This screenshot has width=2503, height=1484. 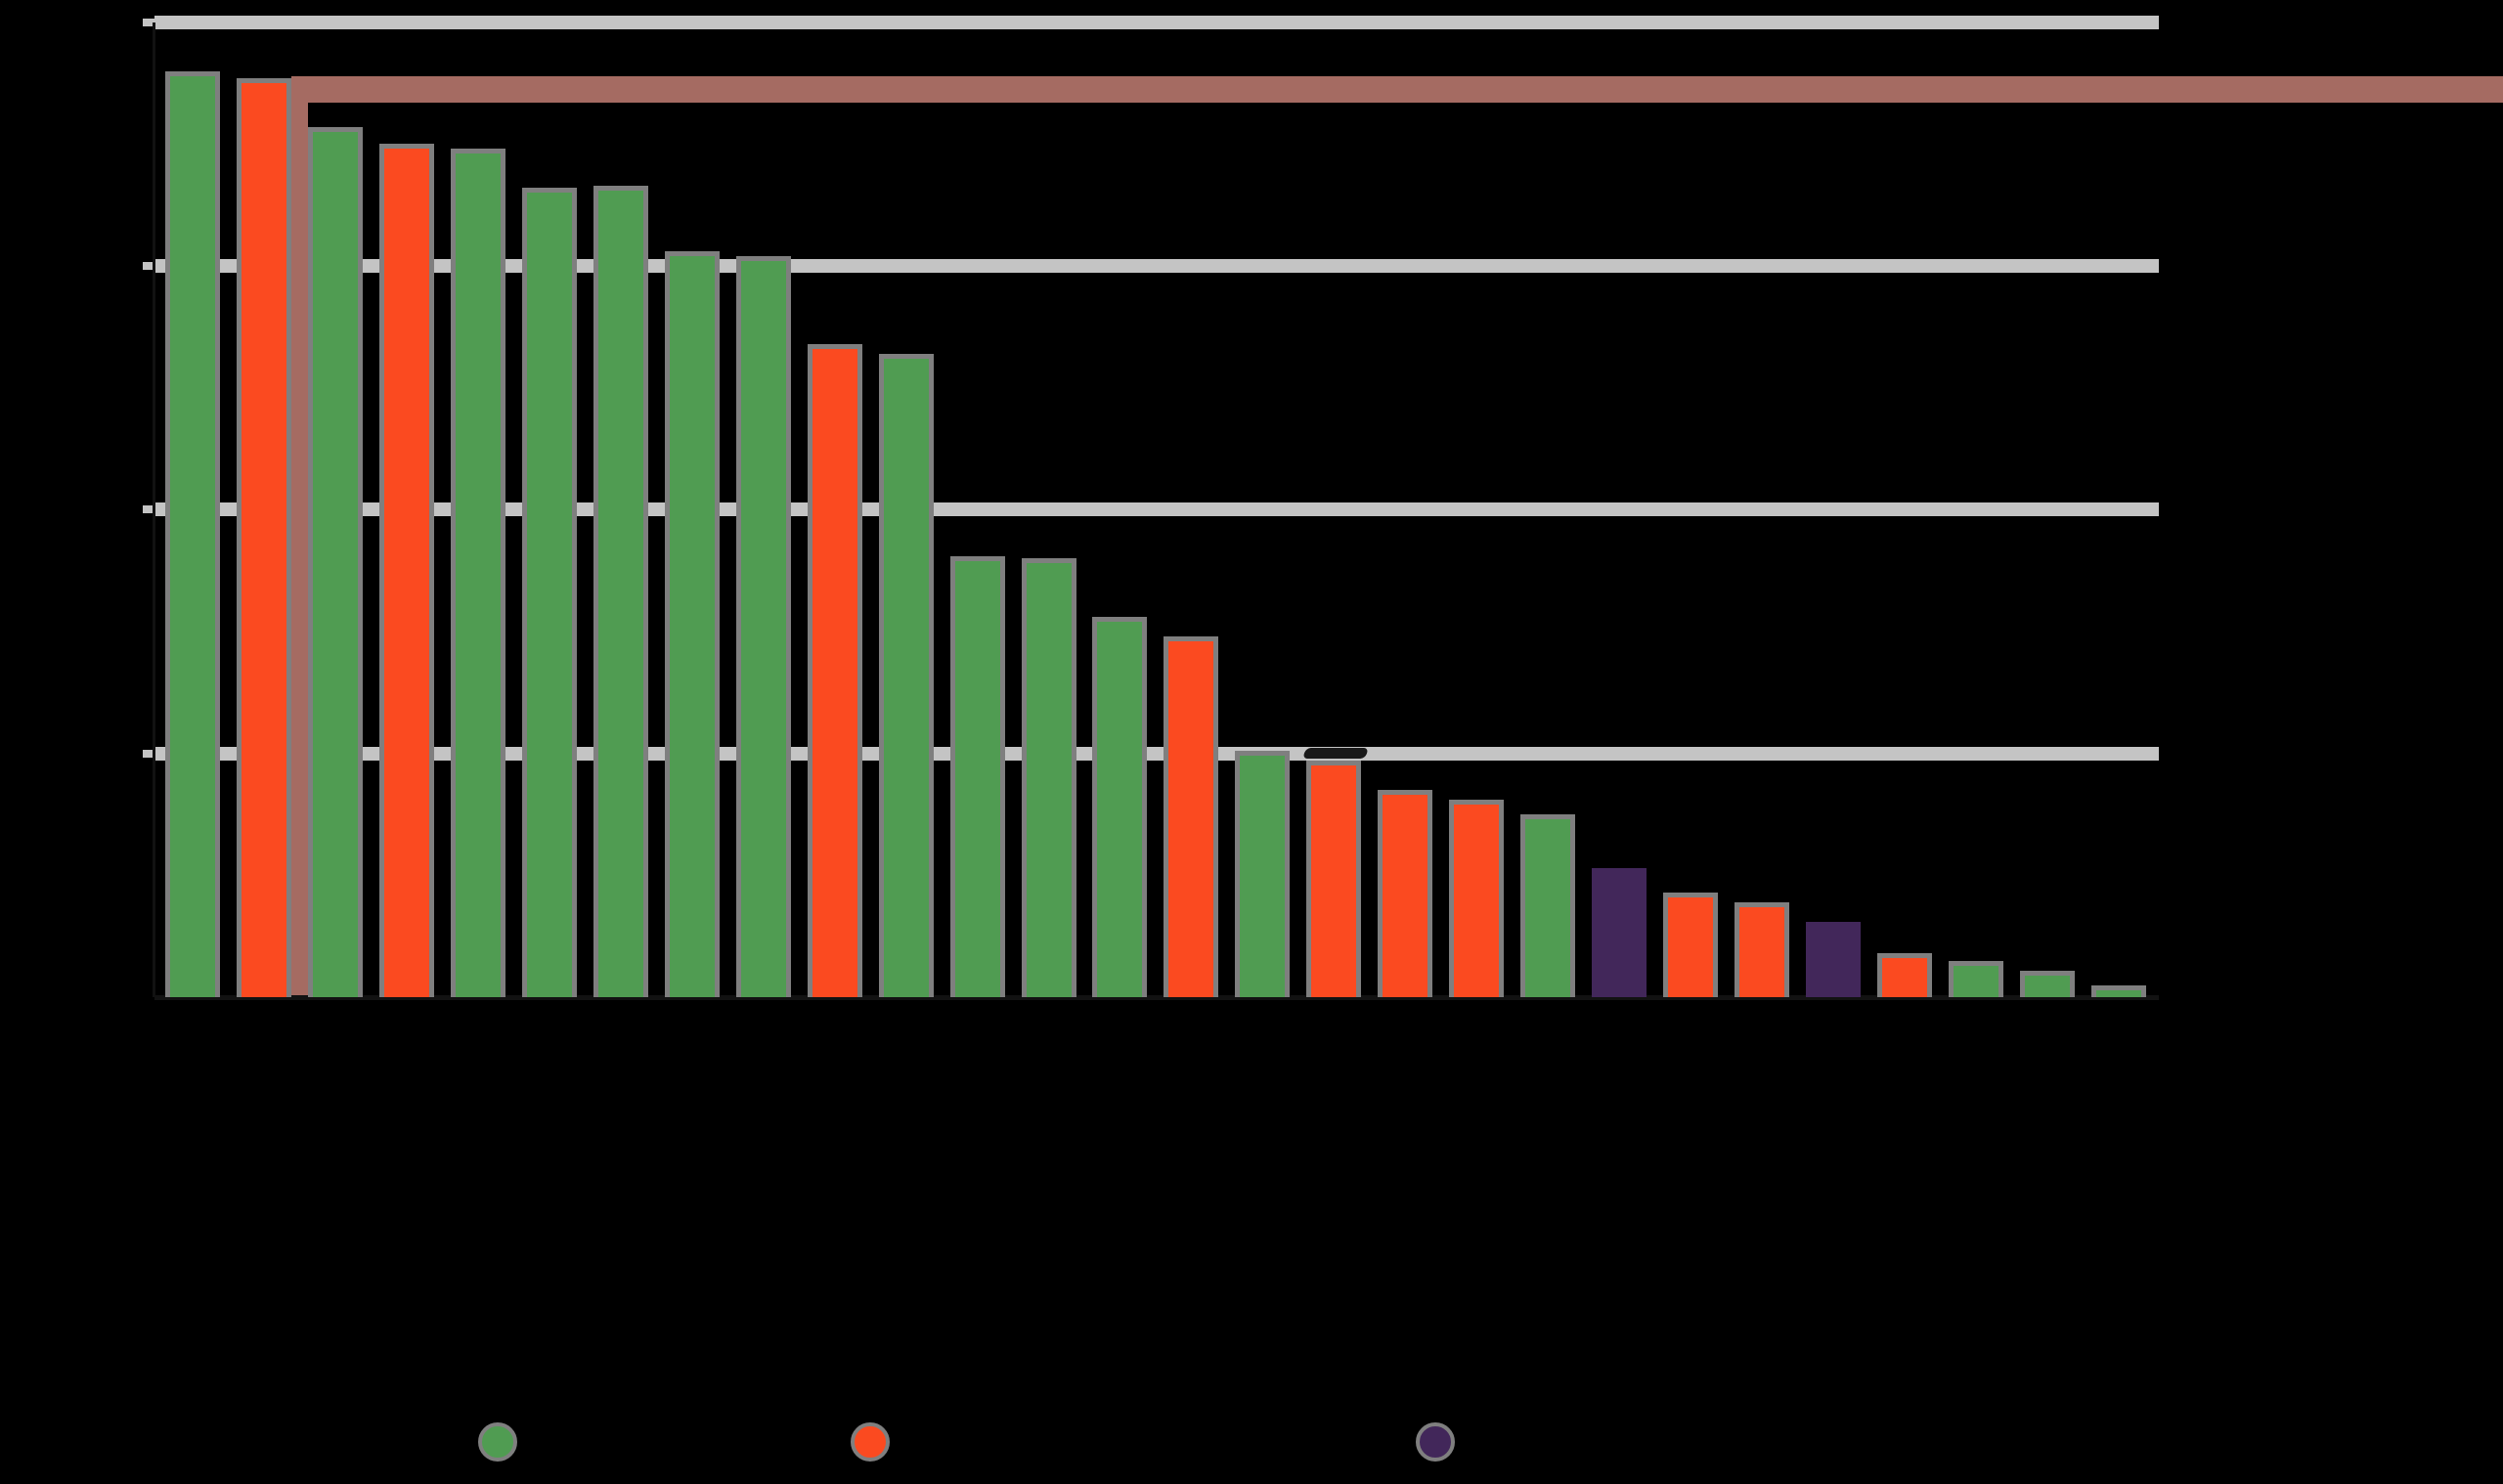 I want to click on bar-25-orange, so click(x=1905, y=975).